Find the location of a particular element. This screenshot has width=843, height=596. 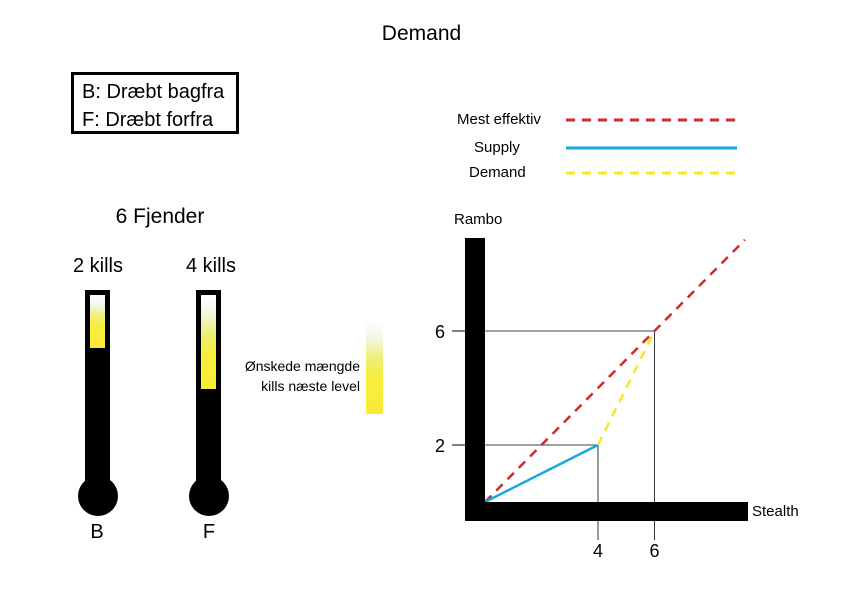

legend-b-text: B: Dræbt bagfra is located at coordinates (153, 92).